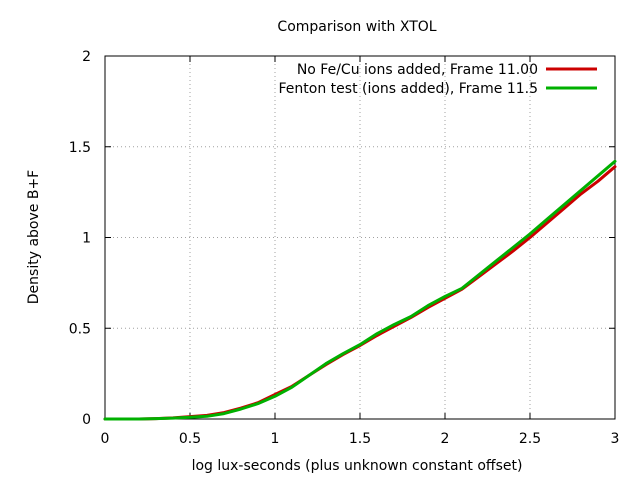 This screenshot has height=480, width=640. Describe the element at coordinates (360, 439) in the screenshot. I see `x-tick-label: 1.5` at that location.